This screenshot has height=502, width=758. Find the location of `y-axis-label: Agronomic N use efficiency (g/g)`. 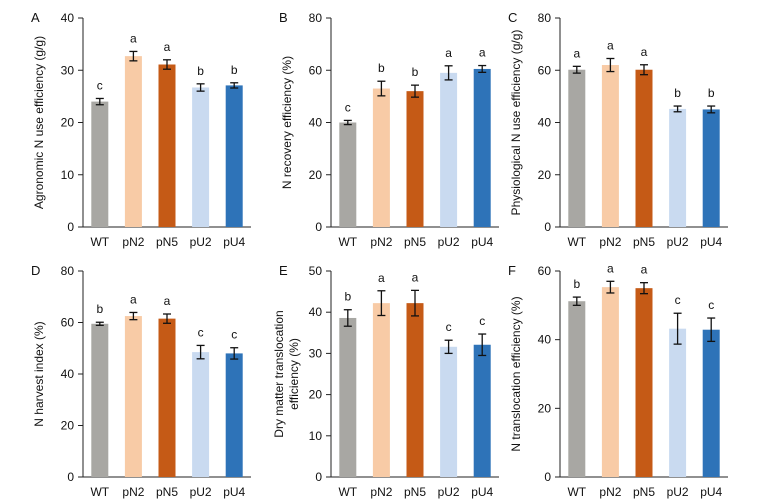

y-axis-label: Agronomic N use efficiency (g/g) is located at coordinates (39, 122).